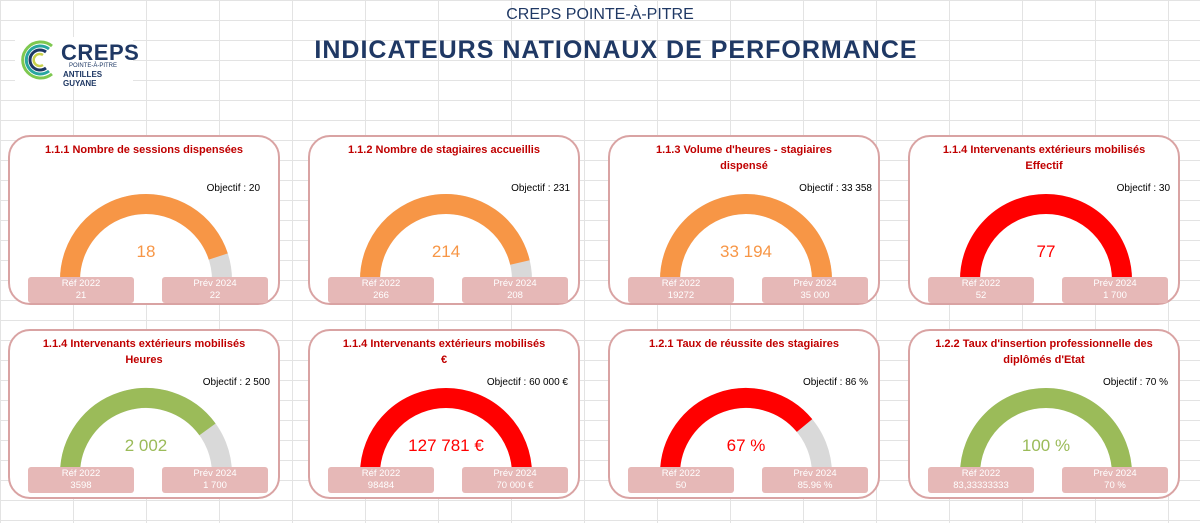 This screenshot has height=523, width=1200. What do you see at coordinates (83, 79) in the screenshot?
I see `logo-subtitle-region: ANTILLES GUYANE` at bounding box center [83, 79].